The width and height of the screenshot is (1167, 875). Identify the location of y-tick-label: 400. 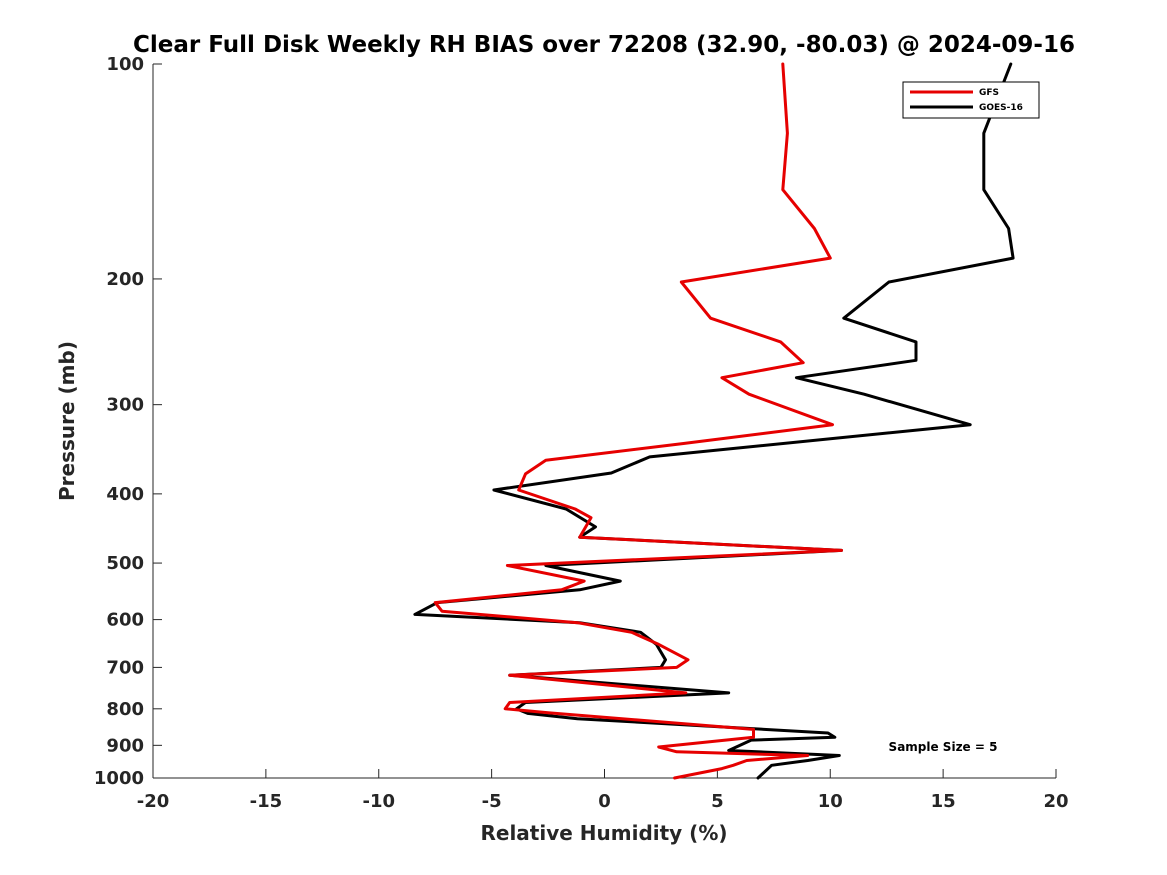
(125, 494).